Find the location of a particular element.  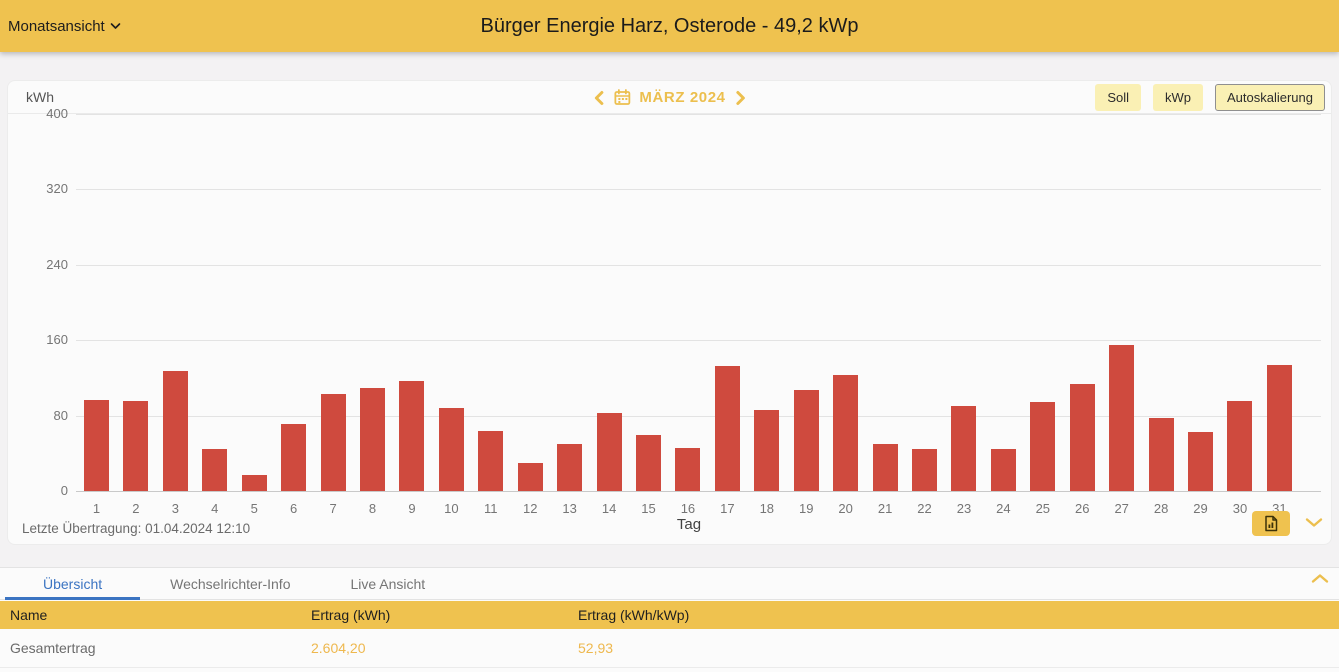

x-tick-label-19: 19 is located at coordinates (806, 508).